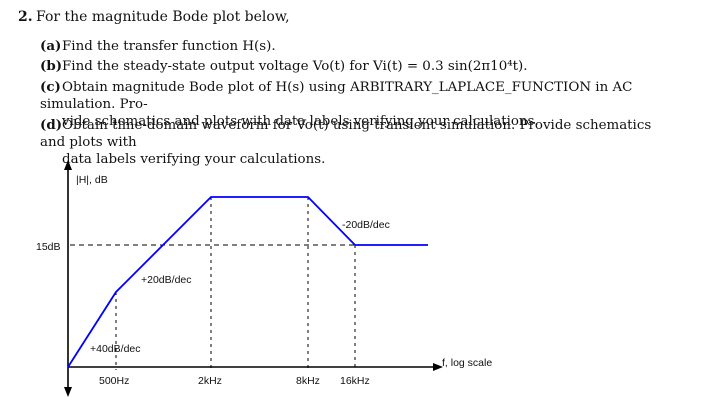 This screenshot has height=404, width=704. I want to click on y-axis-arrow-up, so click(68, 165).